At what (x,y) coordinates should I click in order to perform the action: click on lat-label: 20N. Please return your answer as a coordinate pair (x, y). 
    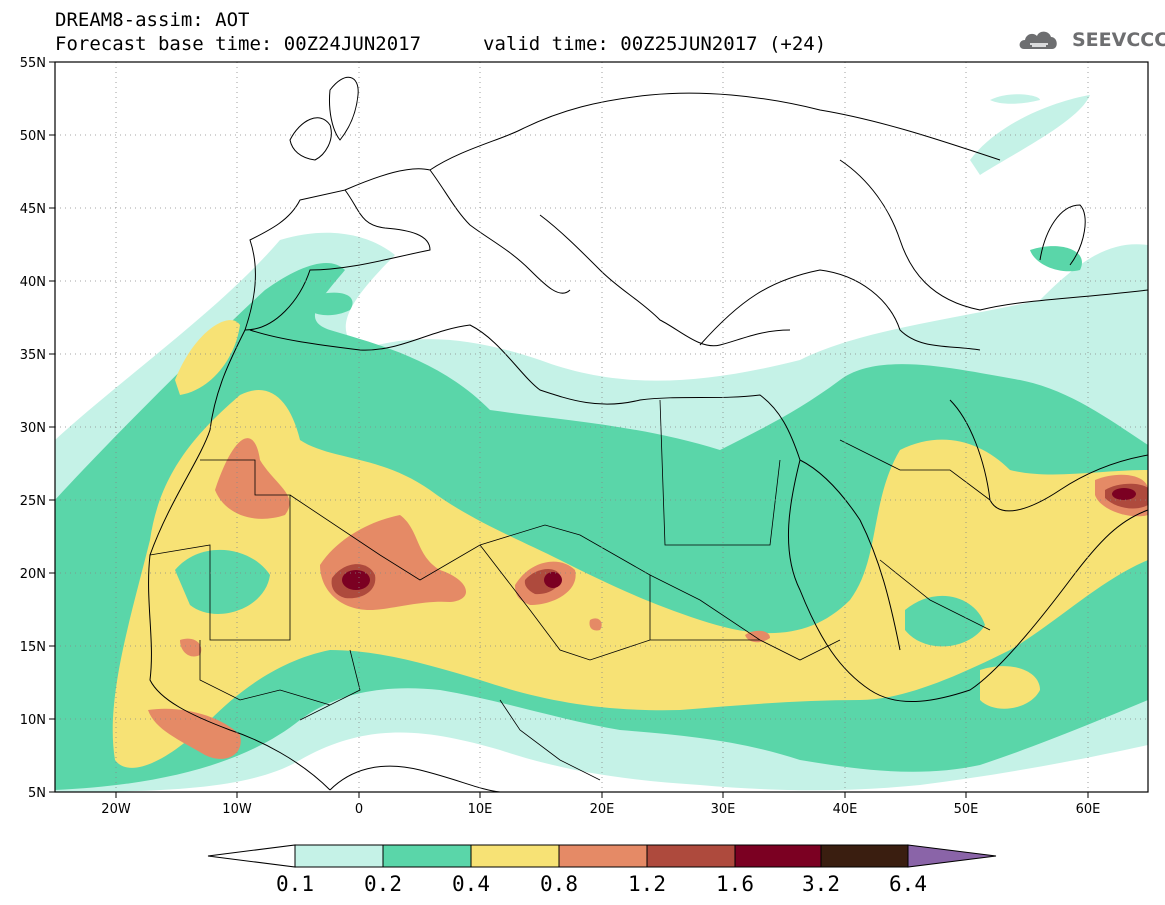
    Looking at the image, I should click on (33, 574).